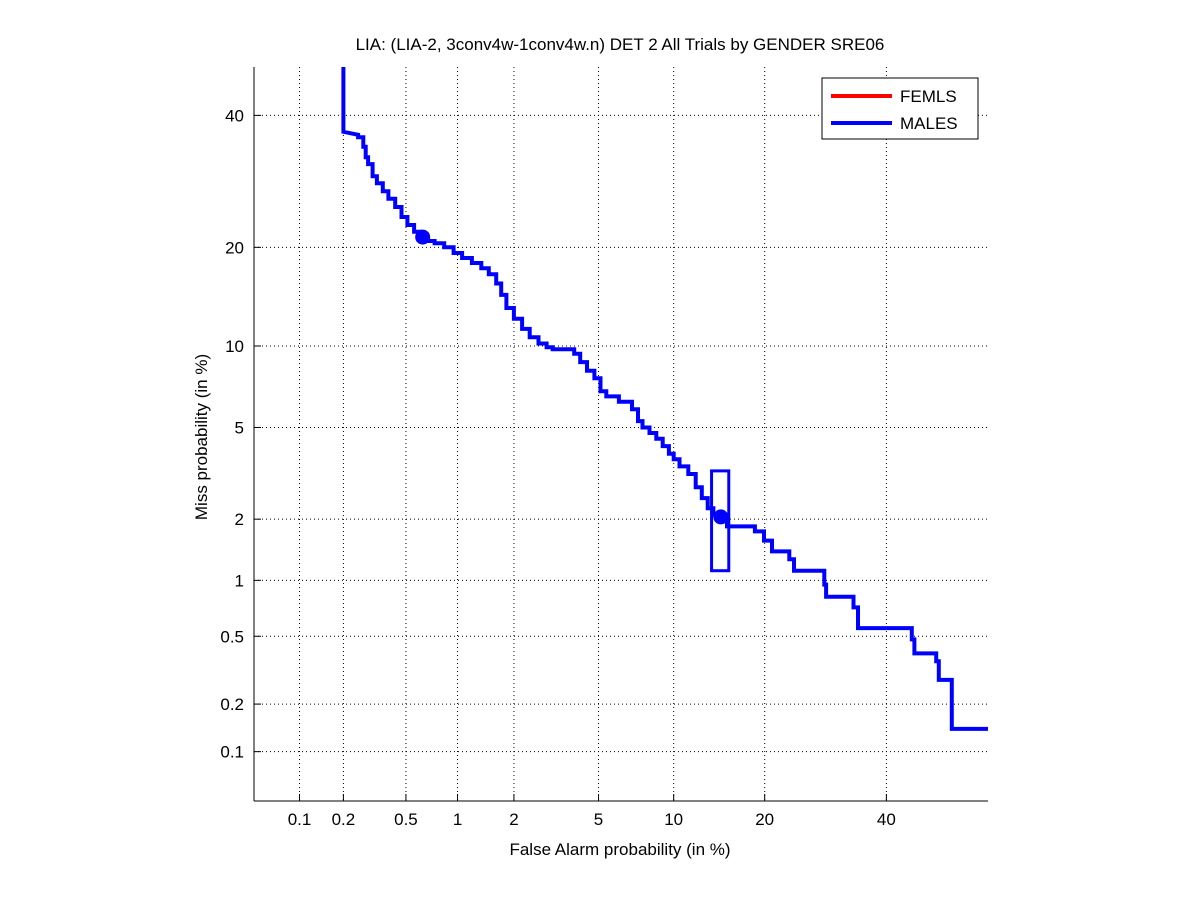  I want to click on confidence-box, so click(720, 521).